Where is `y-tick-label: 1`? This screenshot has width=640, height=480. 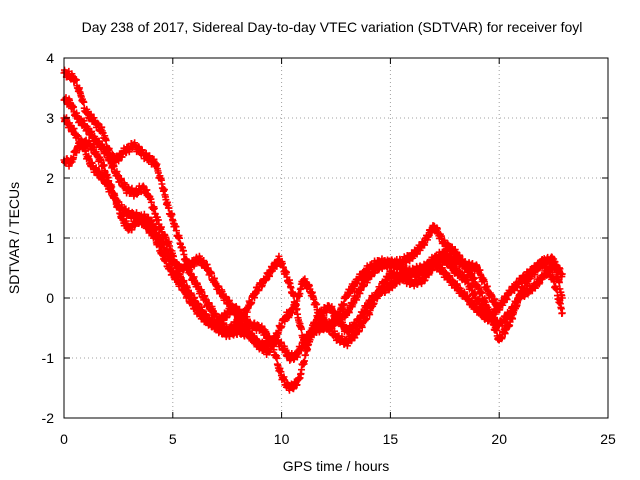 y-tick-label: 1 is located at coordinates (50, 238).